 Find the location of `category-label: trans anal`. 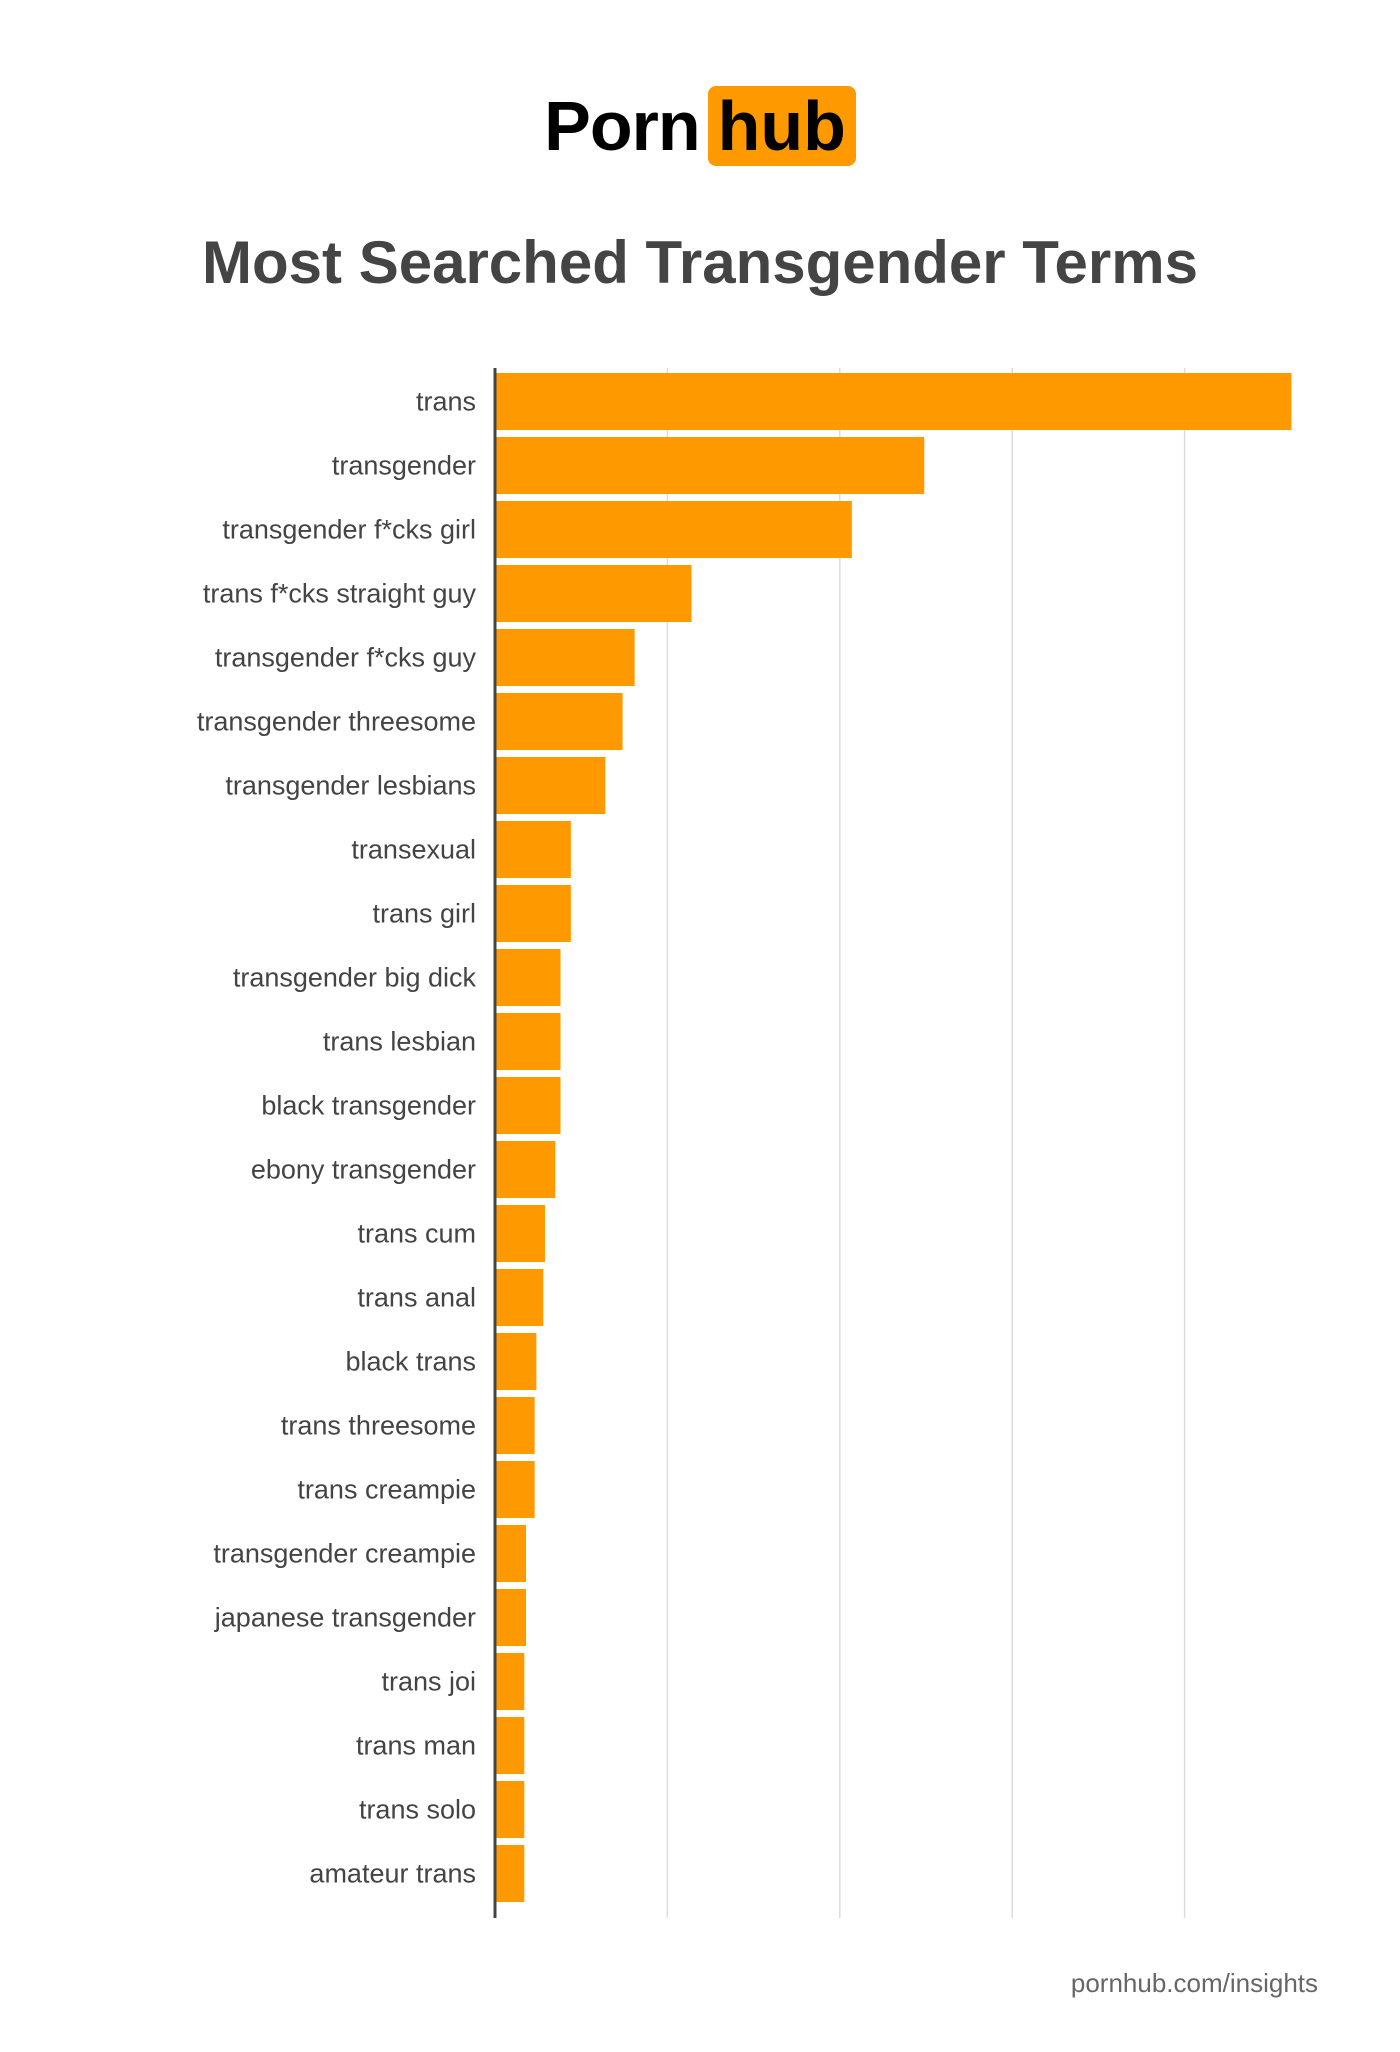

category-label: trans anal is located at coordinates (416, 1298).